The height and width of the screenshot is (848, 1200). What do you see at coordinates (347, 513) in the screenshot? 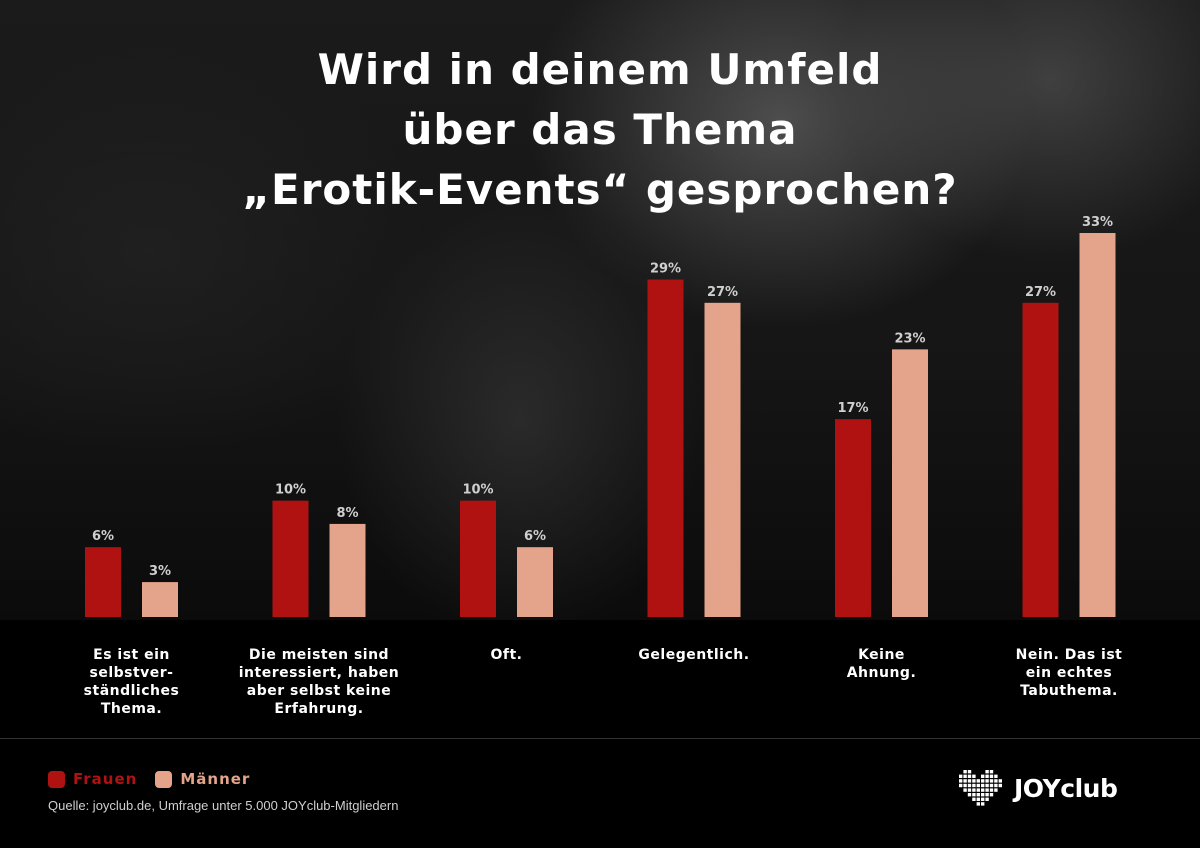
I see `value-label-maenner-2: 8%` at bounding box center [347, 513].